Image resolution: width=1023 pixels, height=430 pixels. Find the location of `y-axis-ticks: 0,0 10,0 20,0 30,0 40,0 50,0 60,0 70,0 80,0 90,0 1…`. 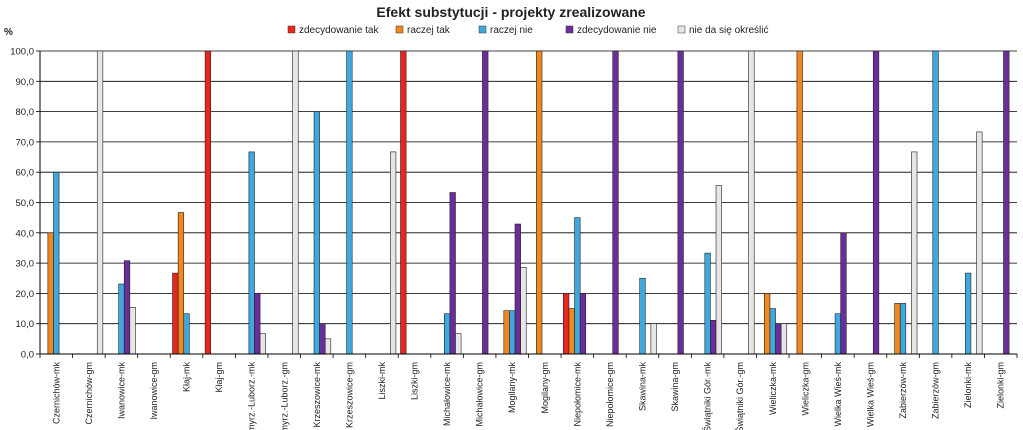

y-axis-ticks: 0,0 10,0 20,0 30,0 40,0 50,0 60,0 70,0 80,0 90,0 1… is located at coordinates (25, 204).